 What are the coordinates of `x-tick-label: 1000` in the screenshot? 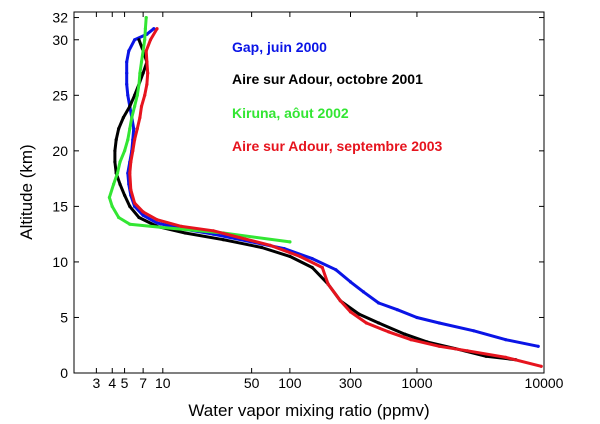 It's located at (416, 383).